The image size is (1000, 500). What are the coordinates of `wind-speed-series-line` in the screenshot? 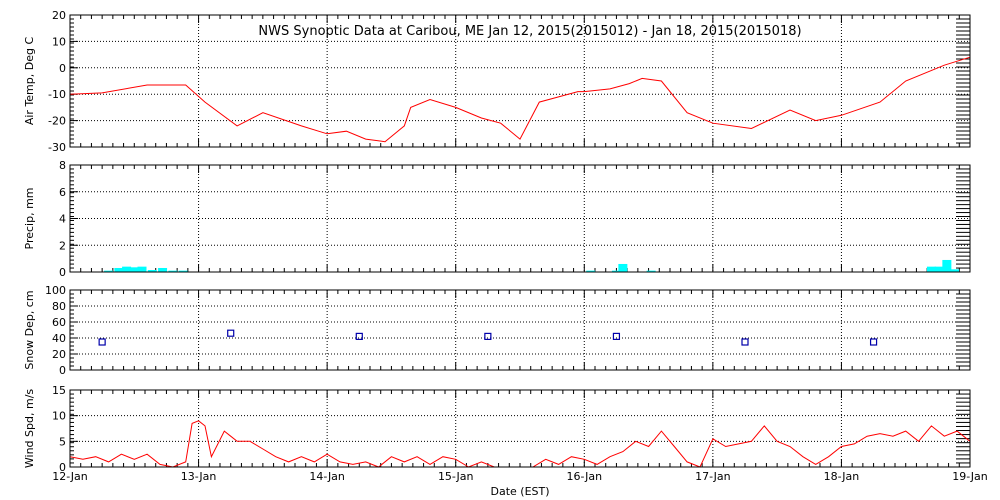 It's located at (520, 444).